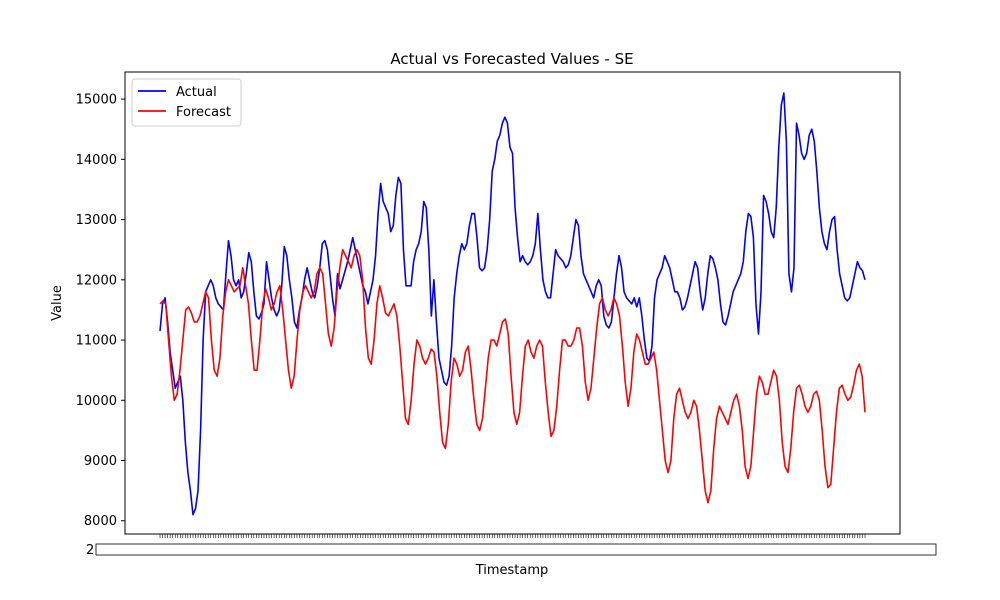 The image size is (1000, 600). I want to click on legend-actual-label: Actual, so click(196, 92).